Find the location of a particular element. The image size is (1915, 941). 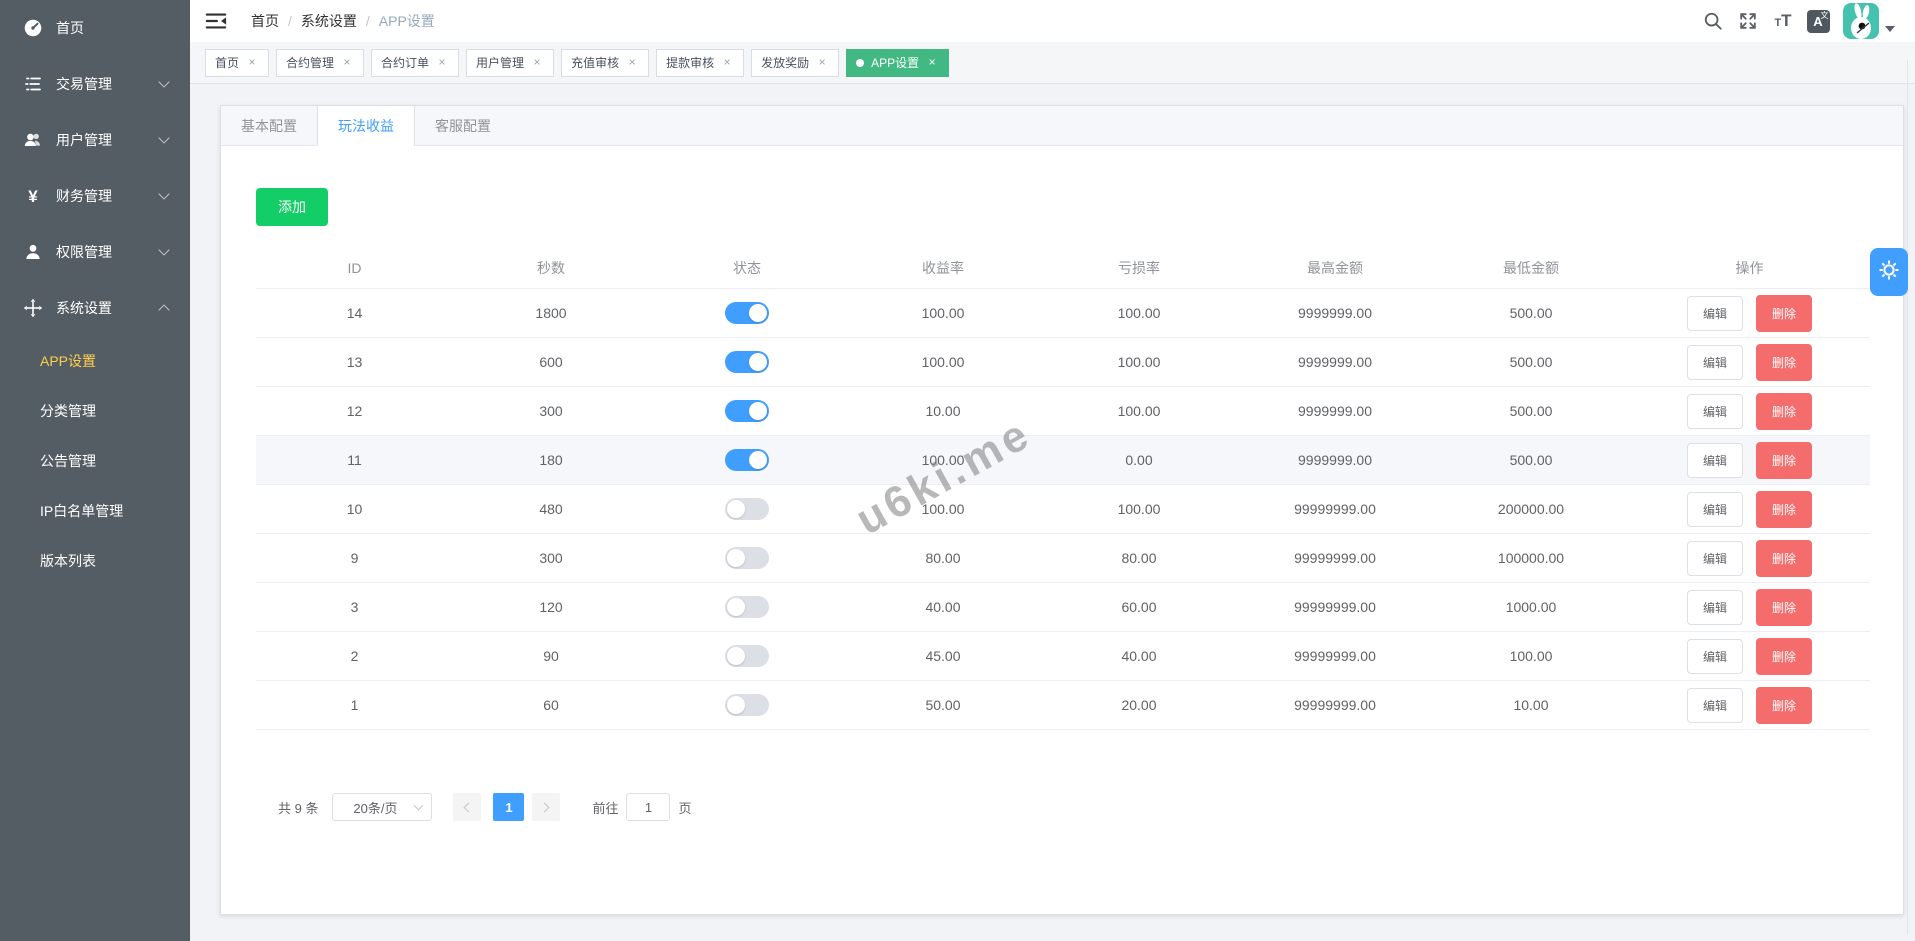

tag-label: APP设置 is located at coordinates (895, 63).